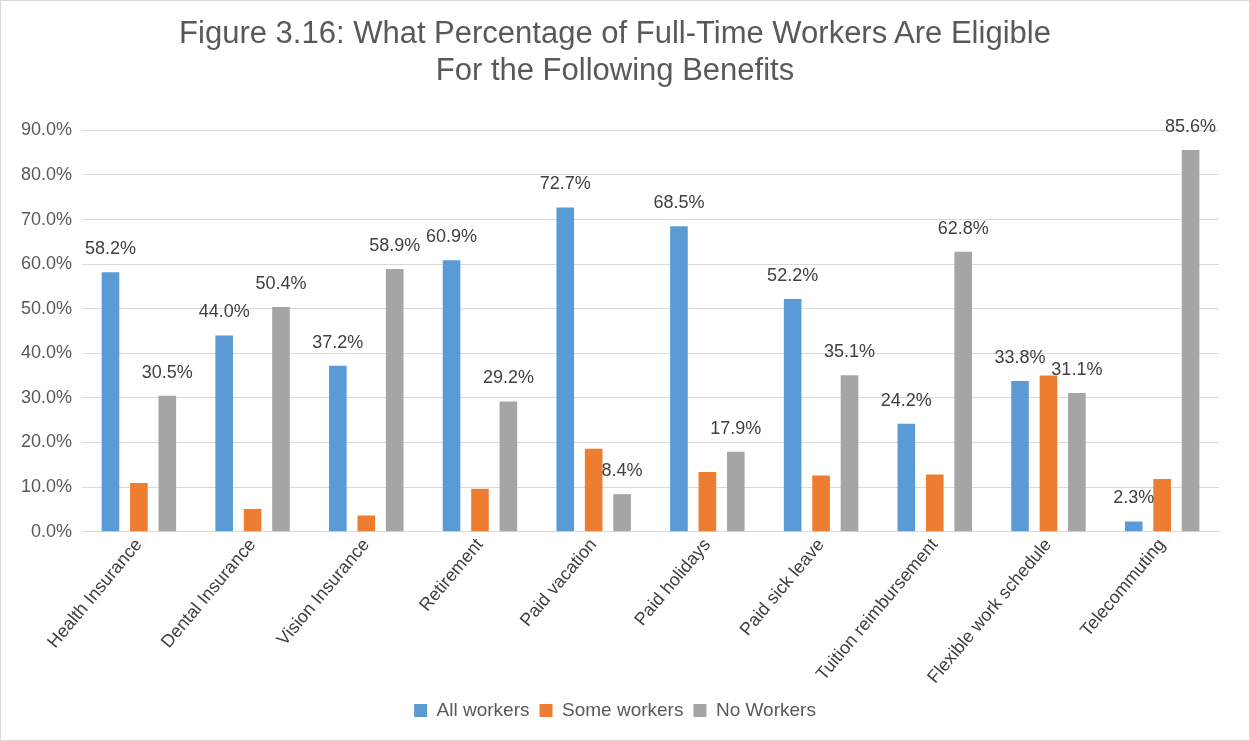 Image resolution: width=1250 pixels, height=741 pixels. What do you see at coordinates (167, 371) in the screenshot?
I see `data-label: 30.5%` at bounding box center [167, 371].